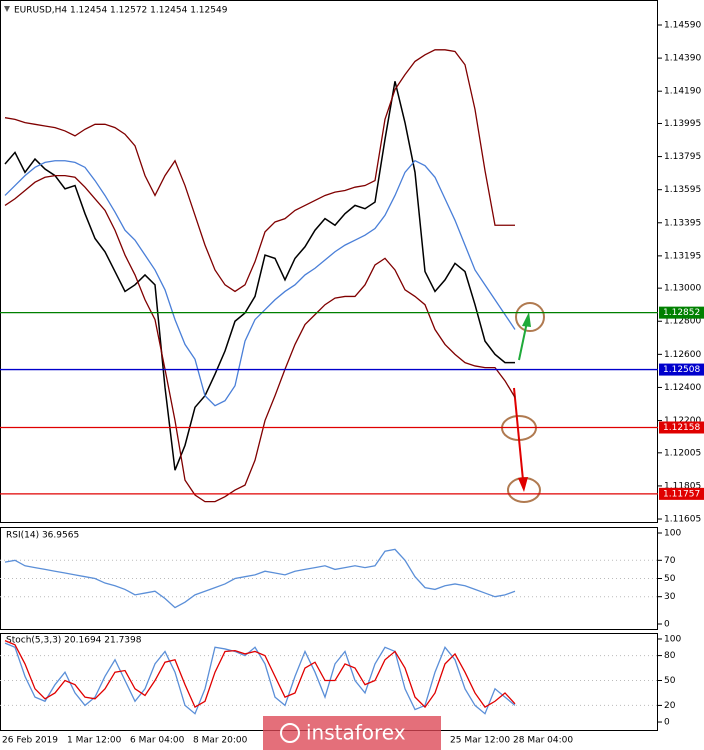  I want to click on panel-title: RSI(14) 36.9565, so click(42, 536).